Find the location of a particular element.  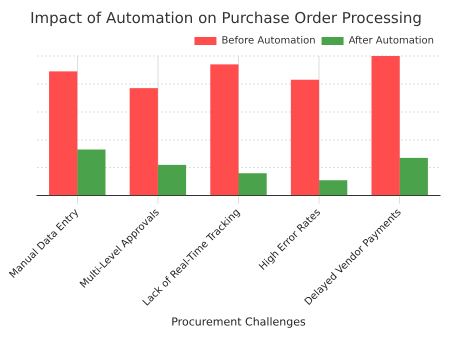

legend-label: Before Automation is located at coordinates (268, 41).